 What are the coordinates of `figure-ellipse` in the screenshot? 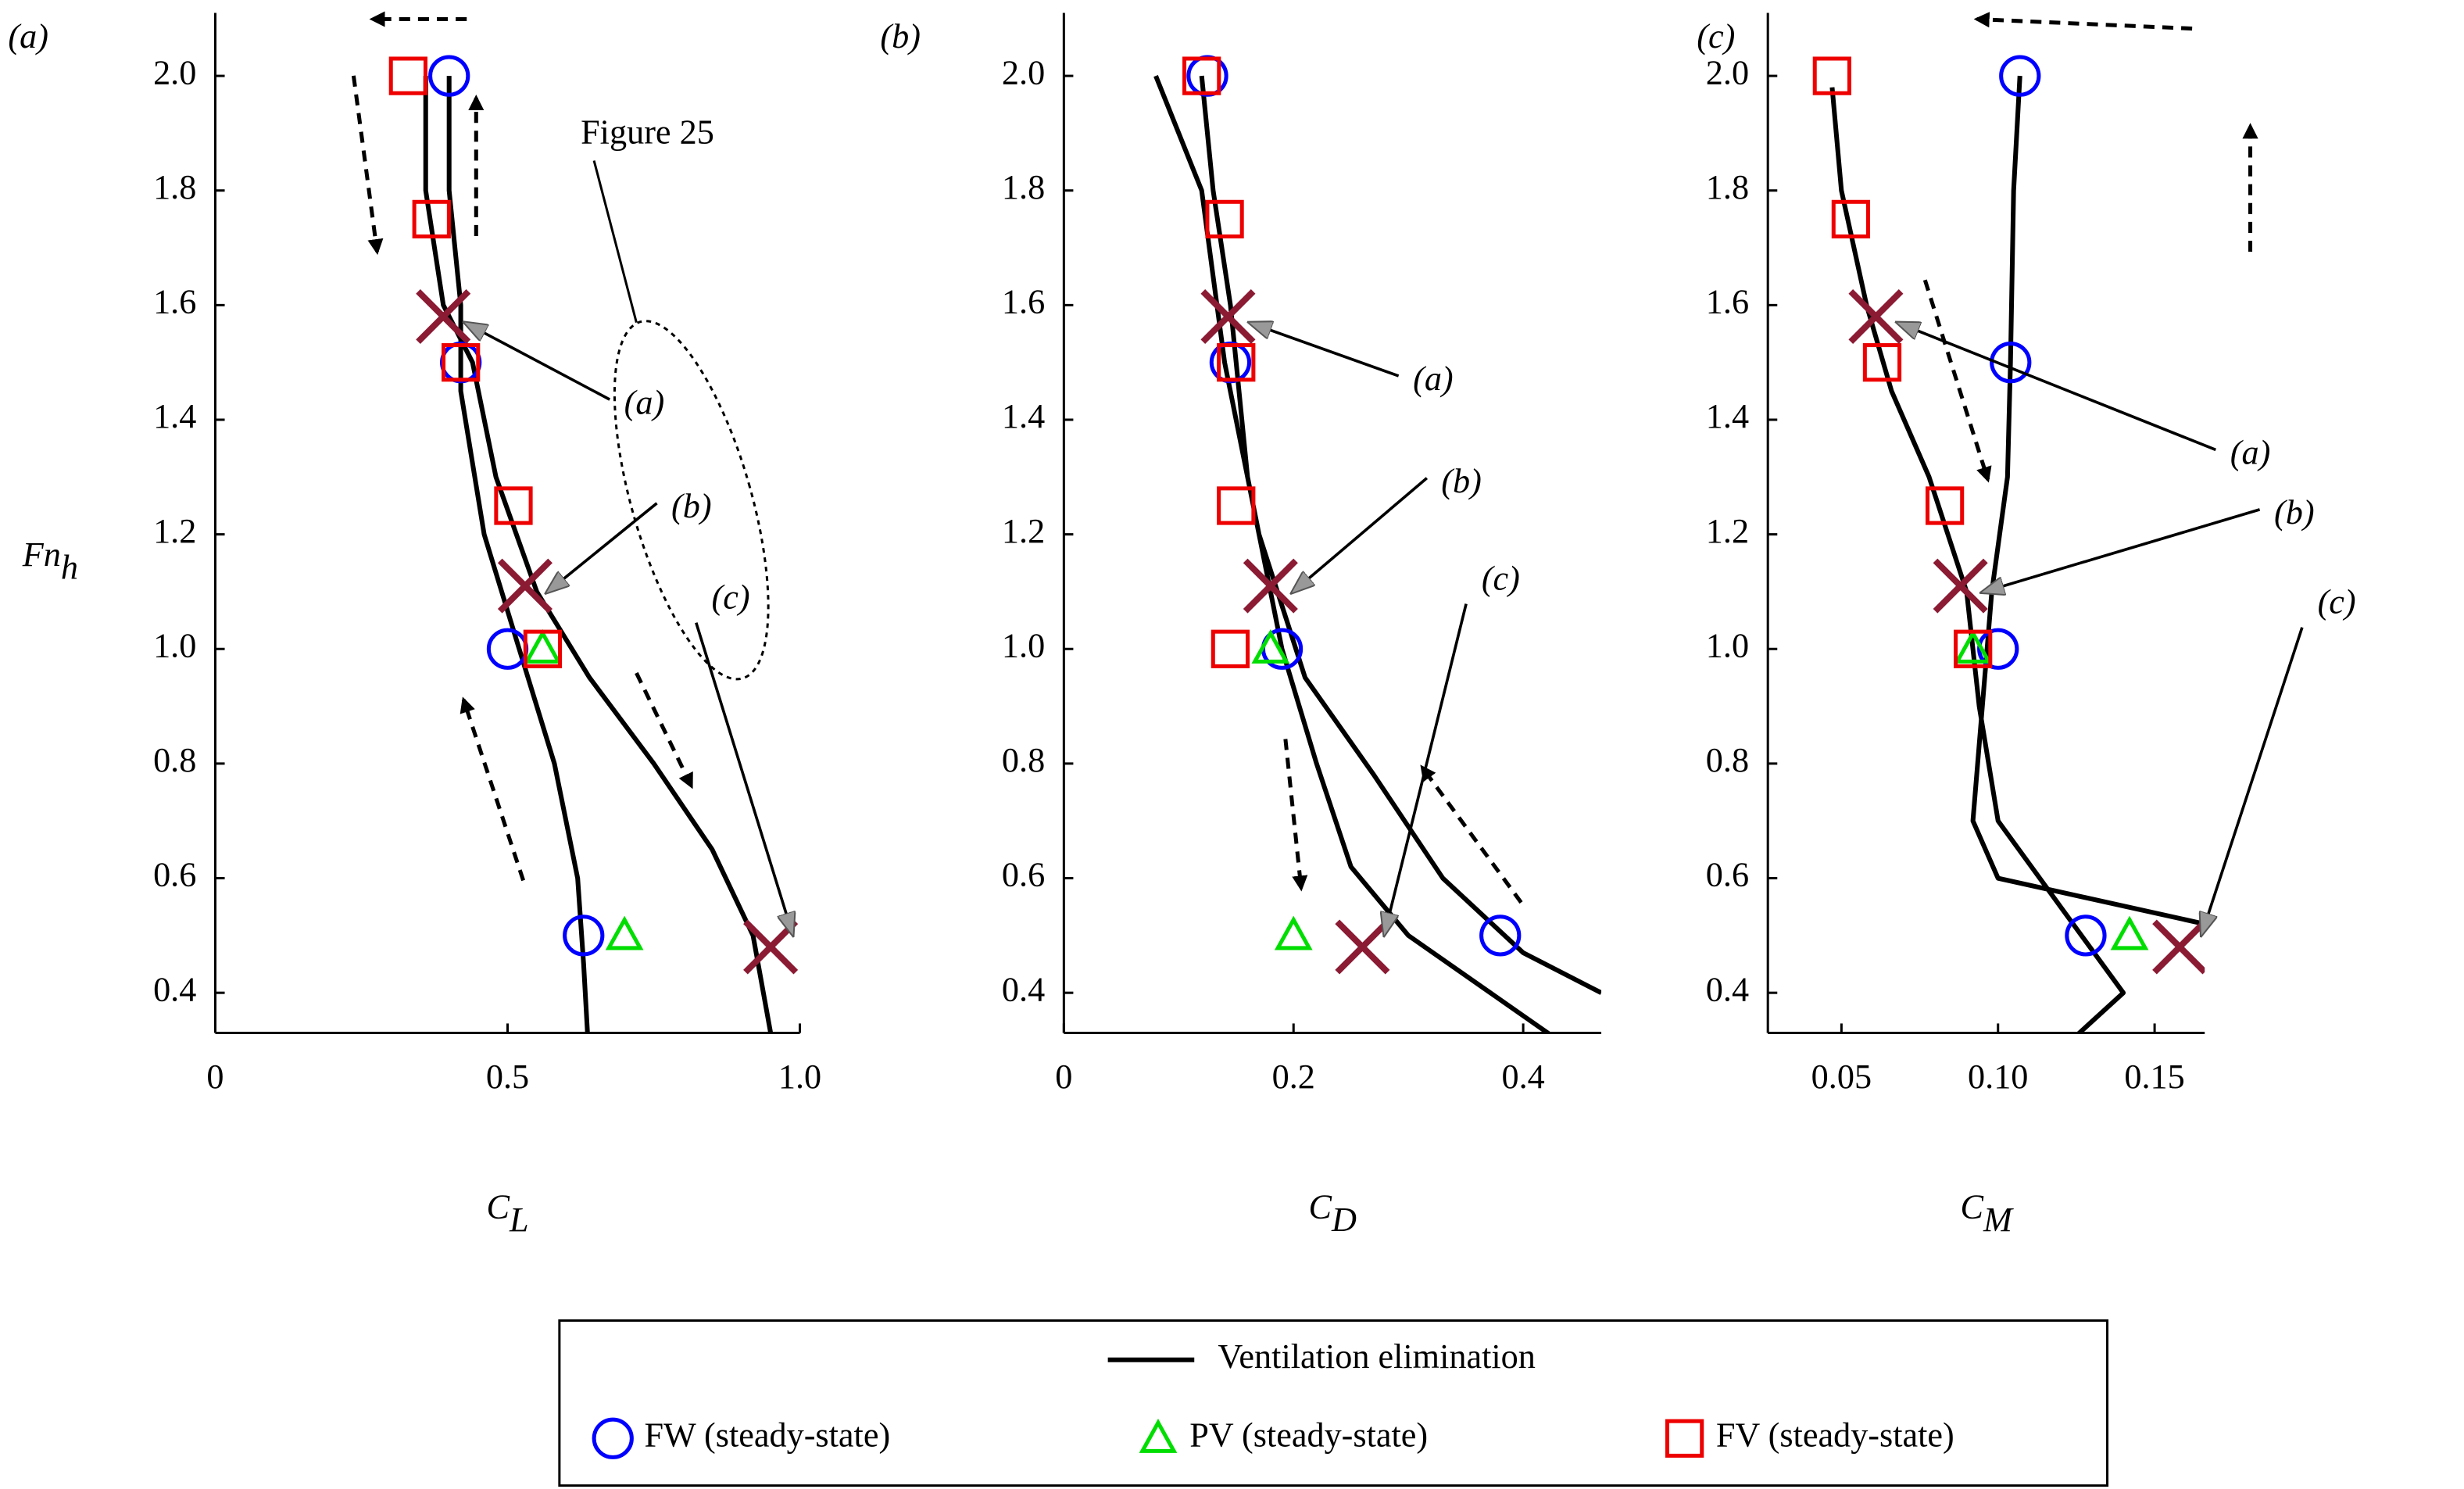 It's located at (691, 501).